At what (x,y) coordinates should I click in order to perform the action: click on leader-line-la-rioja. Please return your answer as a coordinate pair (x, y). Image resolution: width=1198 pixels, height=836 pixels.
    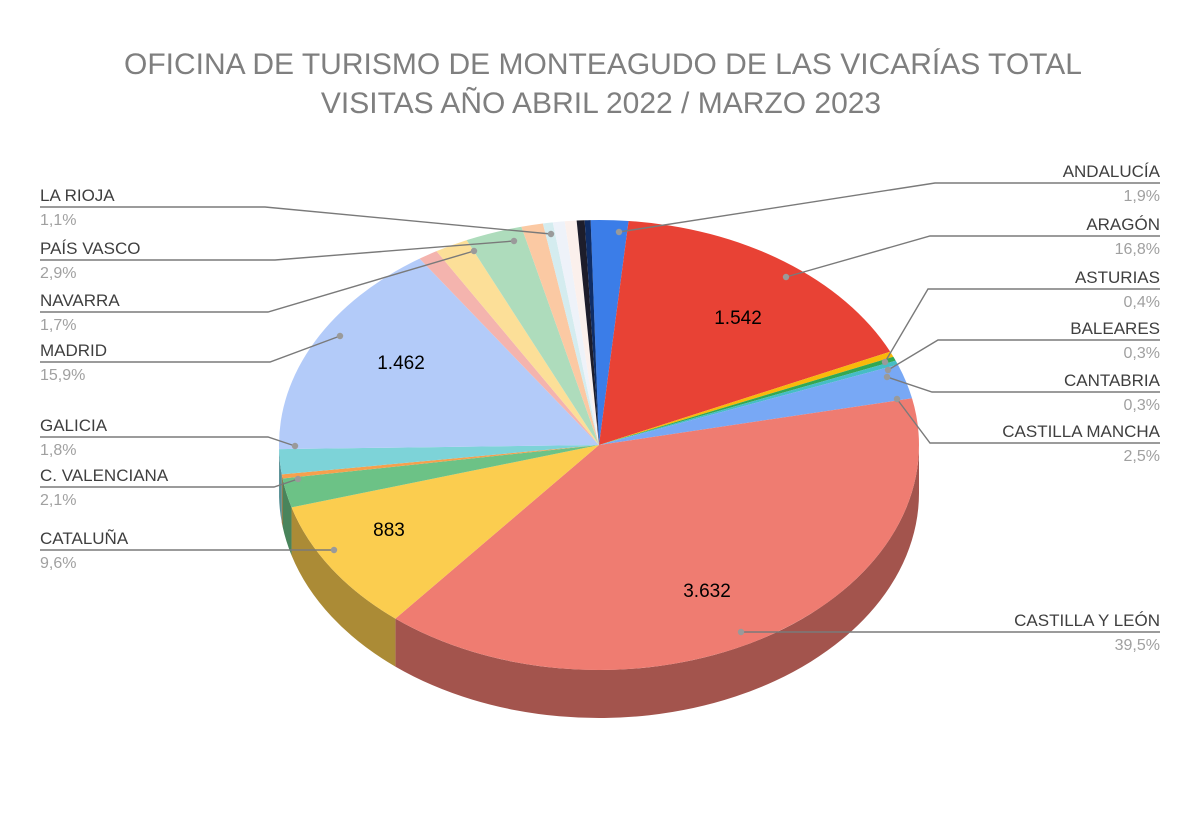
    Looking at the image, I should click on (295, 220).